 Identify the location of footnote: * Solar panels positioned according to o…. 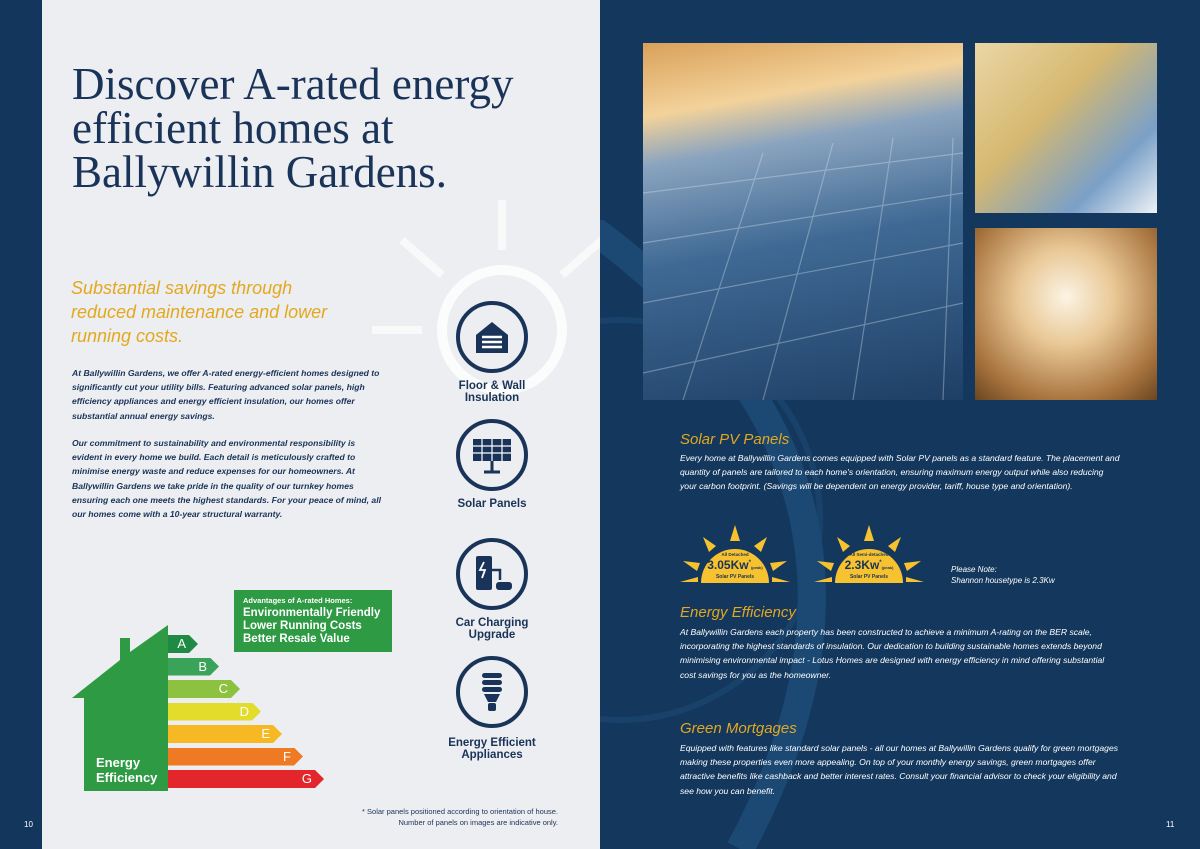
(460, 817).